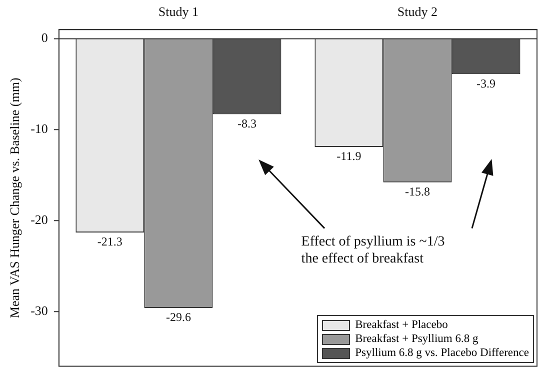 The width and height of the screenshot is (551, 377). I want to click on data-label: -3.9, so click(486, 83).